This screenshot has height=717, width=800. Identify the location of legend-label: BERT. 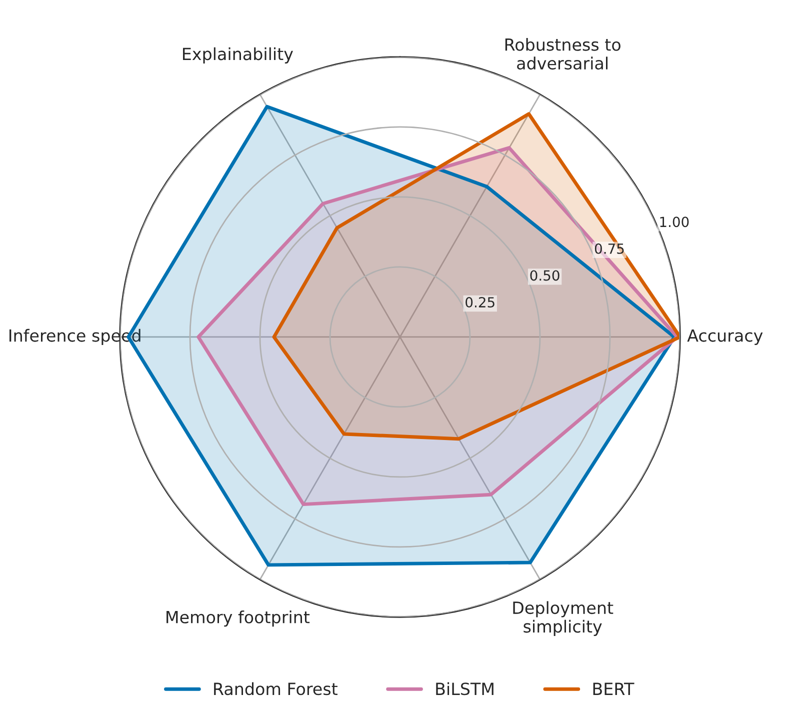
(613, 688).